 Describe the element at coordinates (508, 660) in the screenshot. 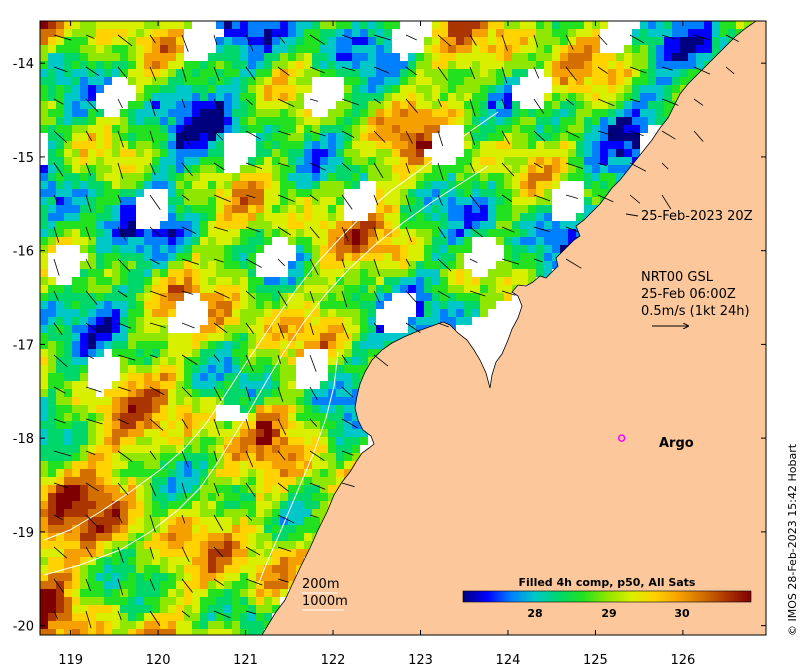

I see `x-tick-label: 124` at that location.